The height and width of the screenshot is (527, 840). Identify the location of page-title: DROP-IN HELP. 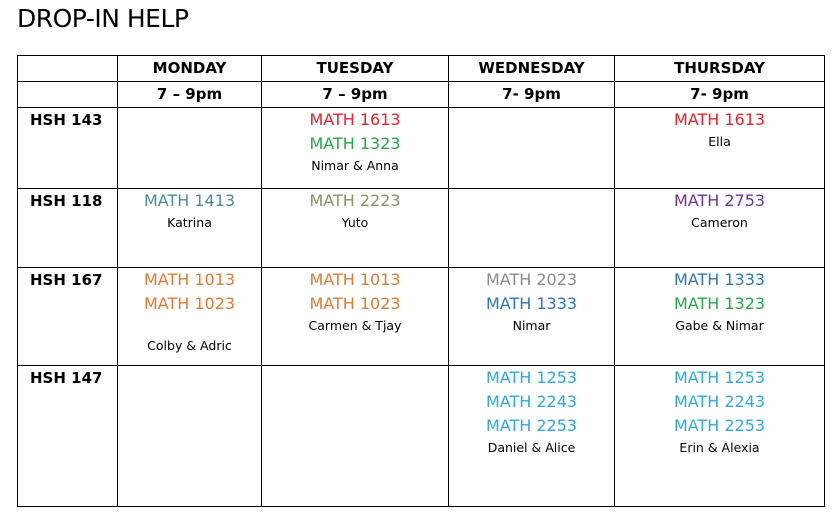
(103, 18).